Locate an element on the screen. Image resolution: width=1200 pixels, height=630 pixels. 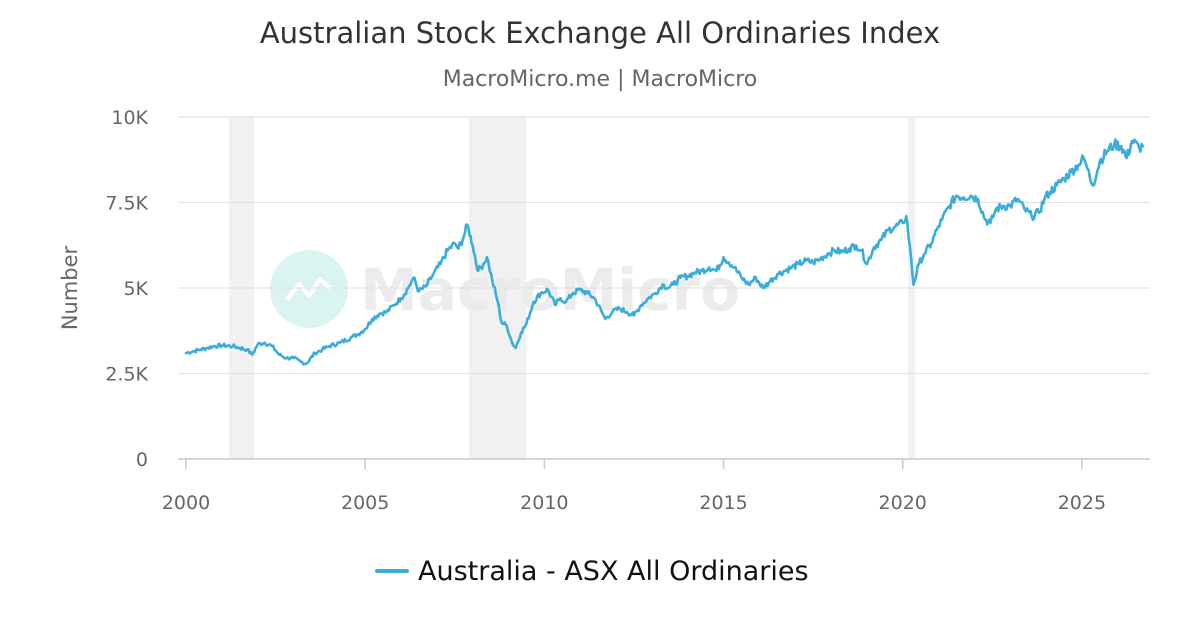
y-axis-ticks: 0 2.5K 5K 7.5K 10K is located at coordinates (126, 289).